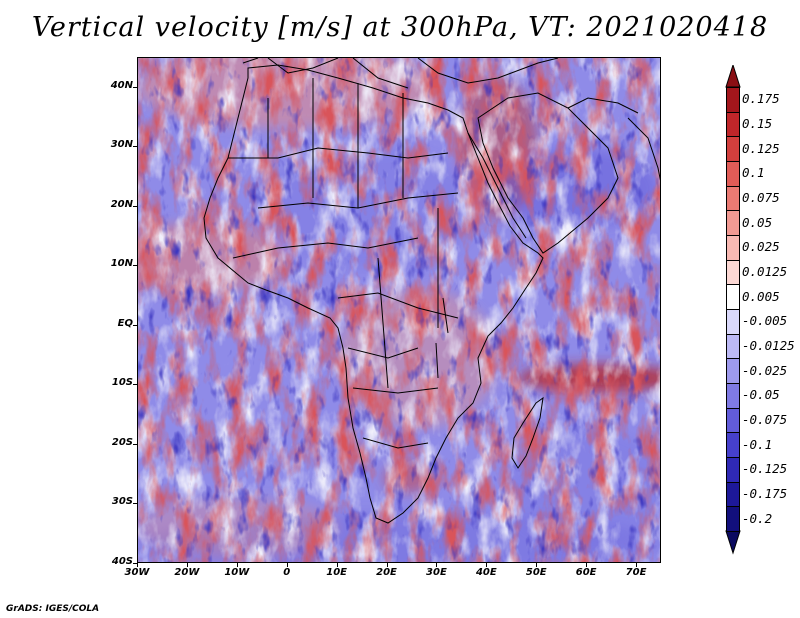 The width and height of the screenshot is (800, 618). Describe the element at coordinates (121, 204) in the screenshot. I see `lat-tick-label: 20N` at that location.